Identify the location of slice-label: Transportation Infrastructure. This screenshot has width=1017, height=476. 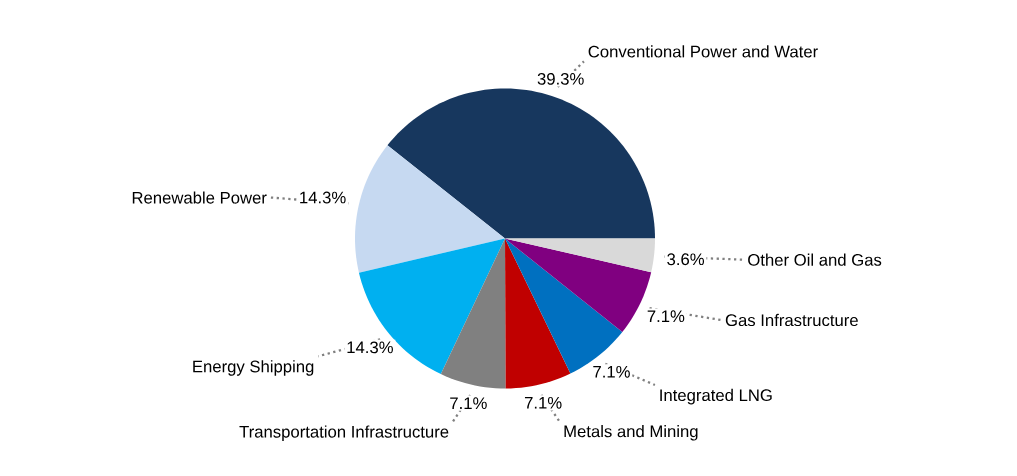
(344, 433).